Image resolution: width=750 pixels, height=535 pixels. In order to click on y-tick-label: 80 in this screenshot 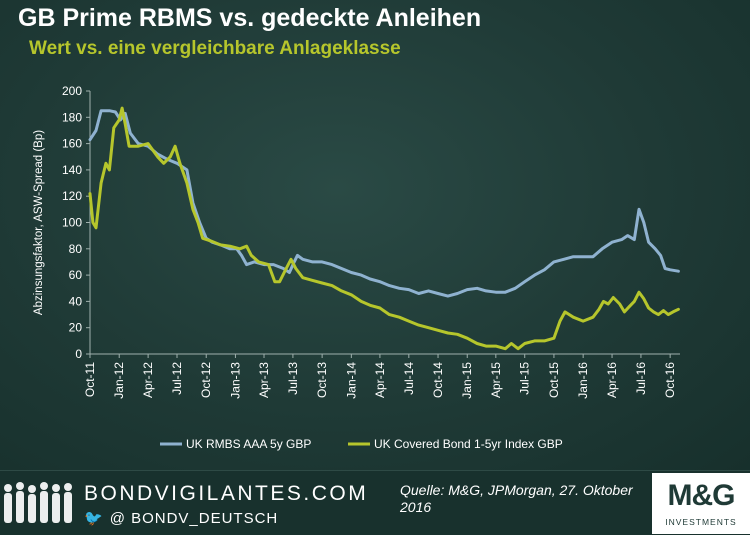, I will do `click(76, 249)`.